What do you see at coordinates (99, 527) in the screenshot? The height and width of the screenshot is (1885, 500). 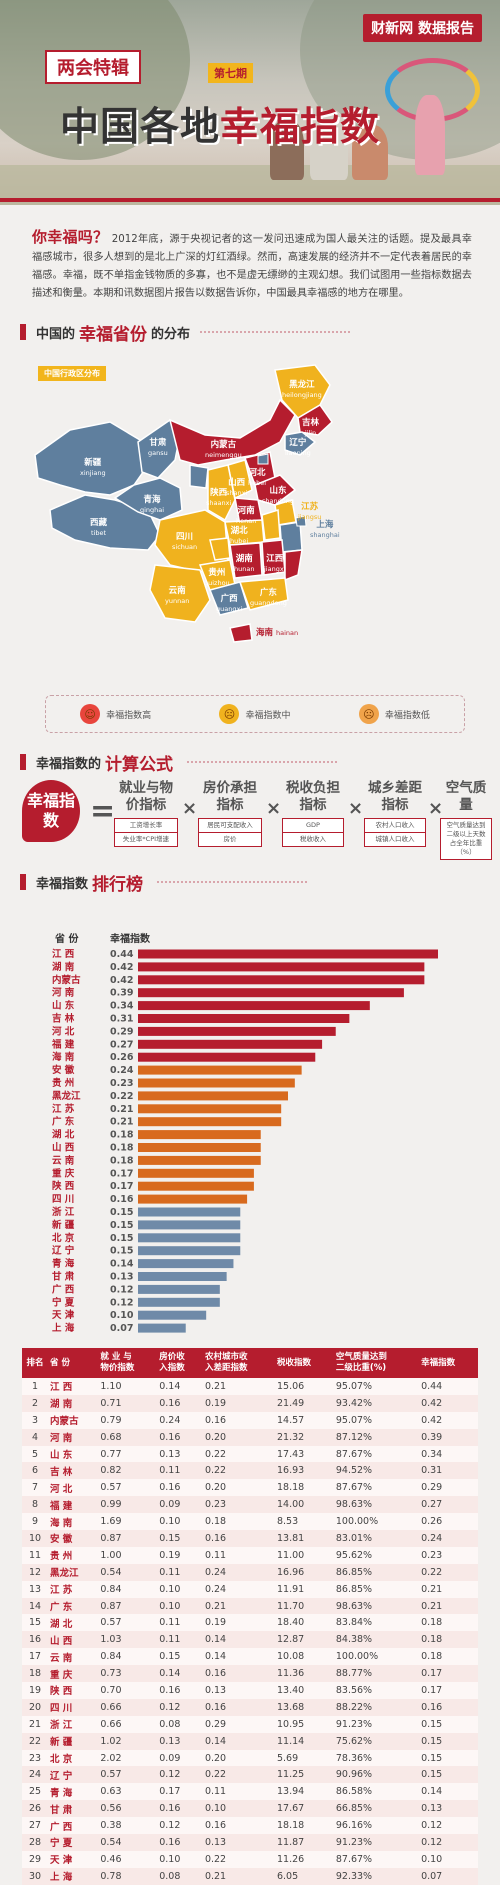 I see `map-label-tibet: 西藏 tibet` at bounding box center [99, 527].